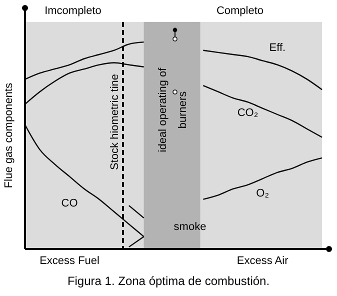 This screenshot has width=337, height=296. What do you see at coordinates (70, 261) in the screenshot?
I see `x-tick-label: Excess Fuel` at bounding box center [70, 261].